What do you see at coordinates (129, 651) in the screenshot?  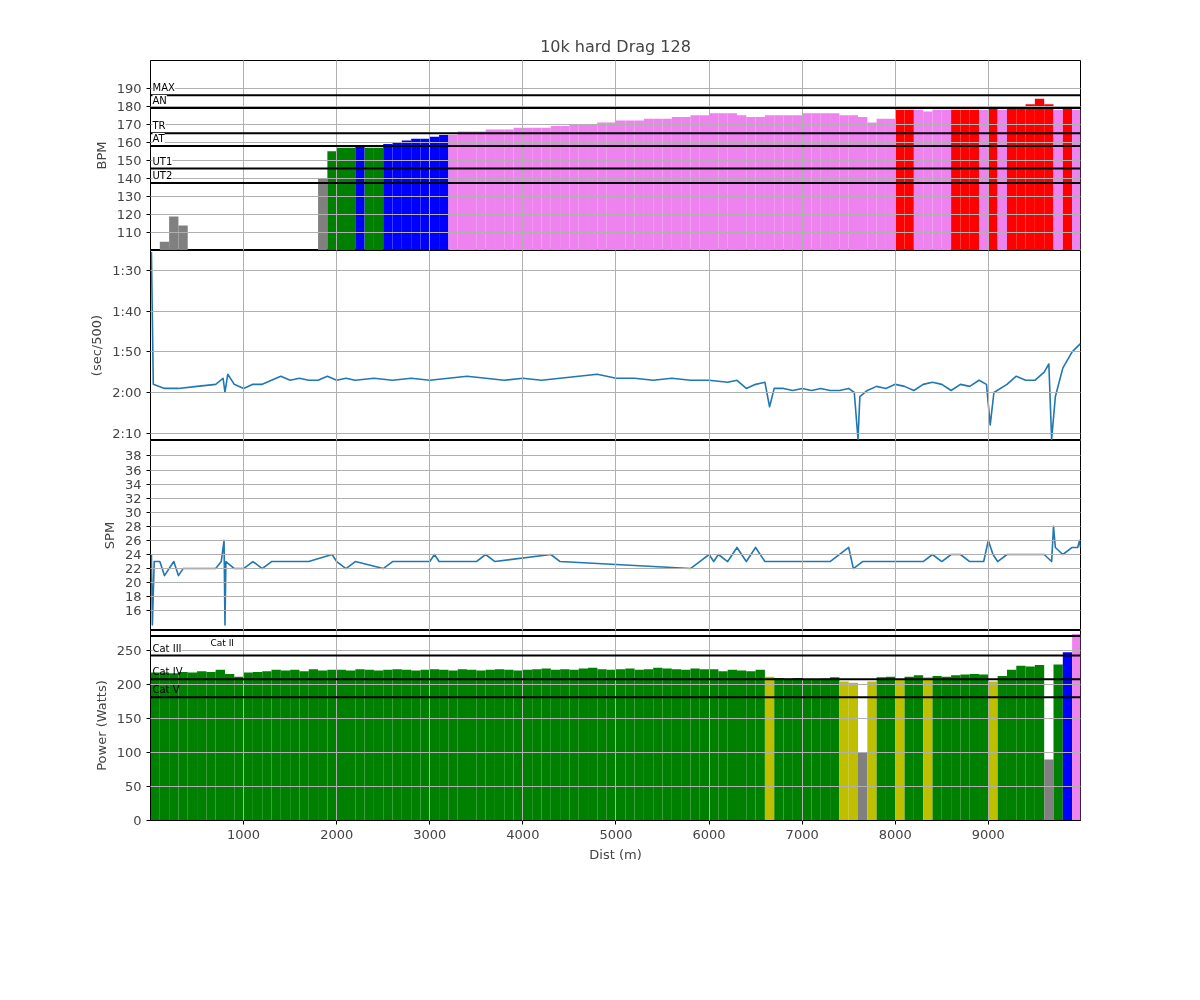 I see `y-tick-label: 250` at bounding box center [129, 651].